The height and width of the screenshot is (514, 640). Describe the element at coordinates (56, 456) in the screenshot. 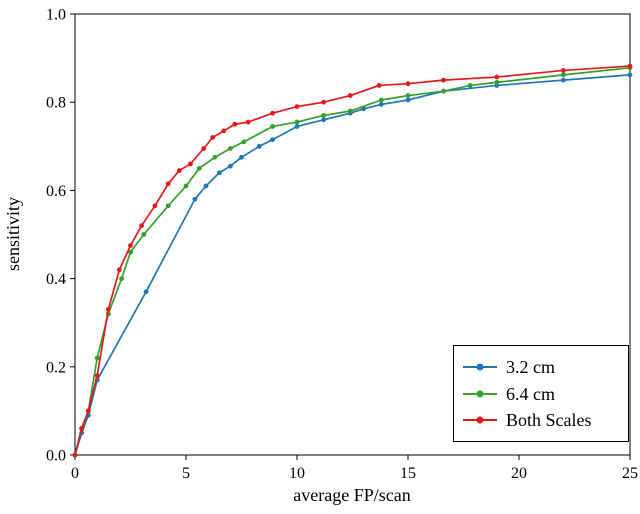

I see `y-tick-label: 0.0` at that location.